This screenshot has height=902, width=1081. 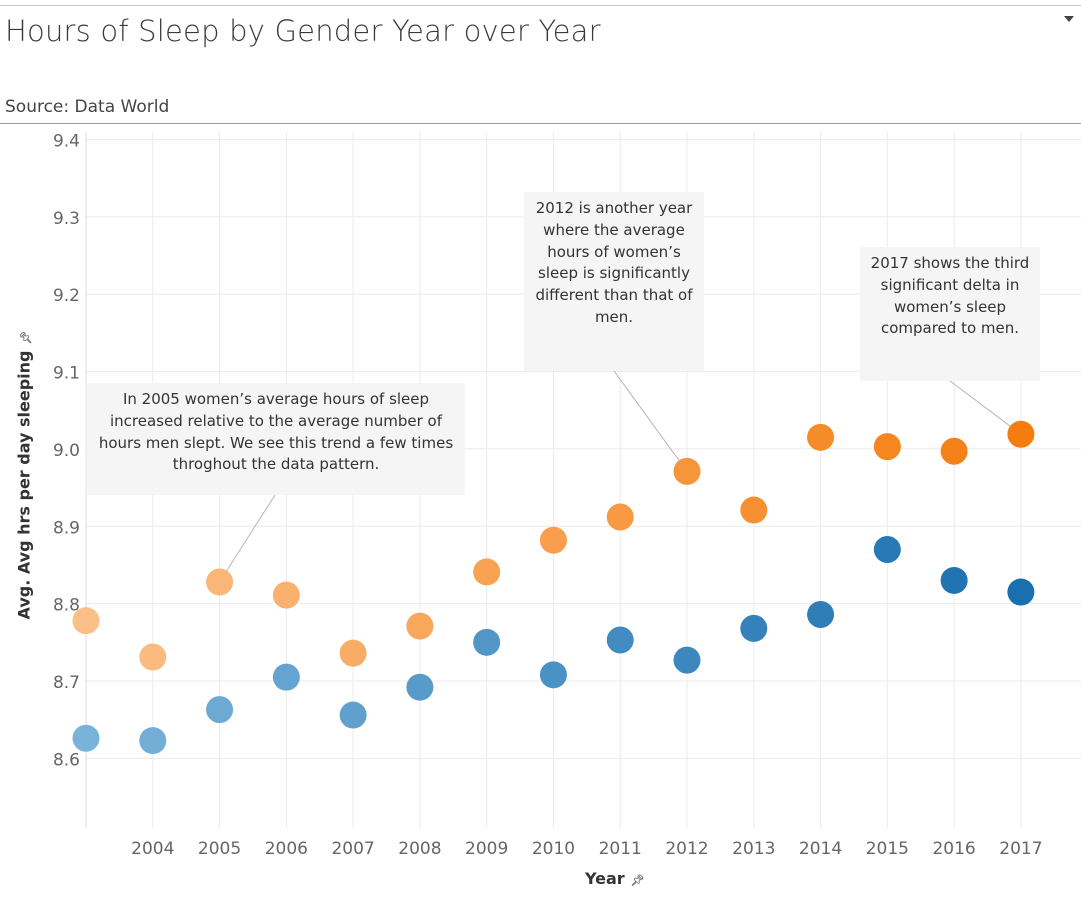 What do you see at coordinates (887, 447) in the screenshot?
I see `women-point-2015` at bounding box center [887, 447].